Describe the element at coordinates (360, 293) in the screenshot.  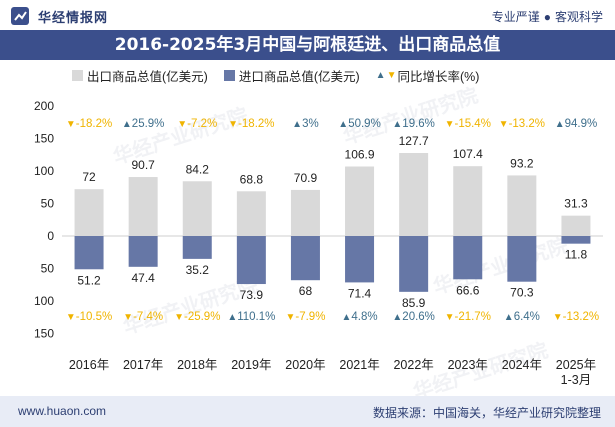
I see `import-value-label: 71.4` at that location.